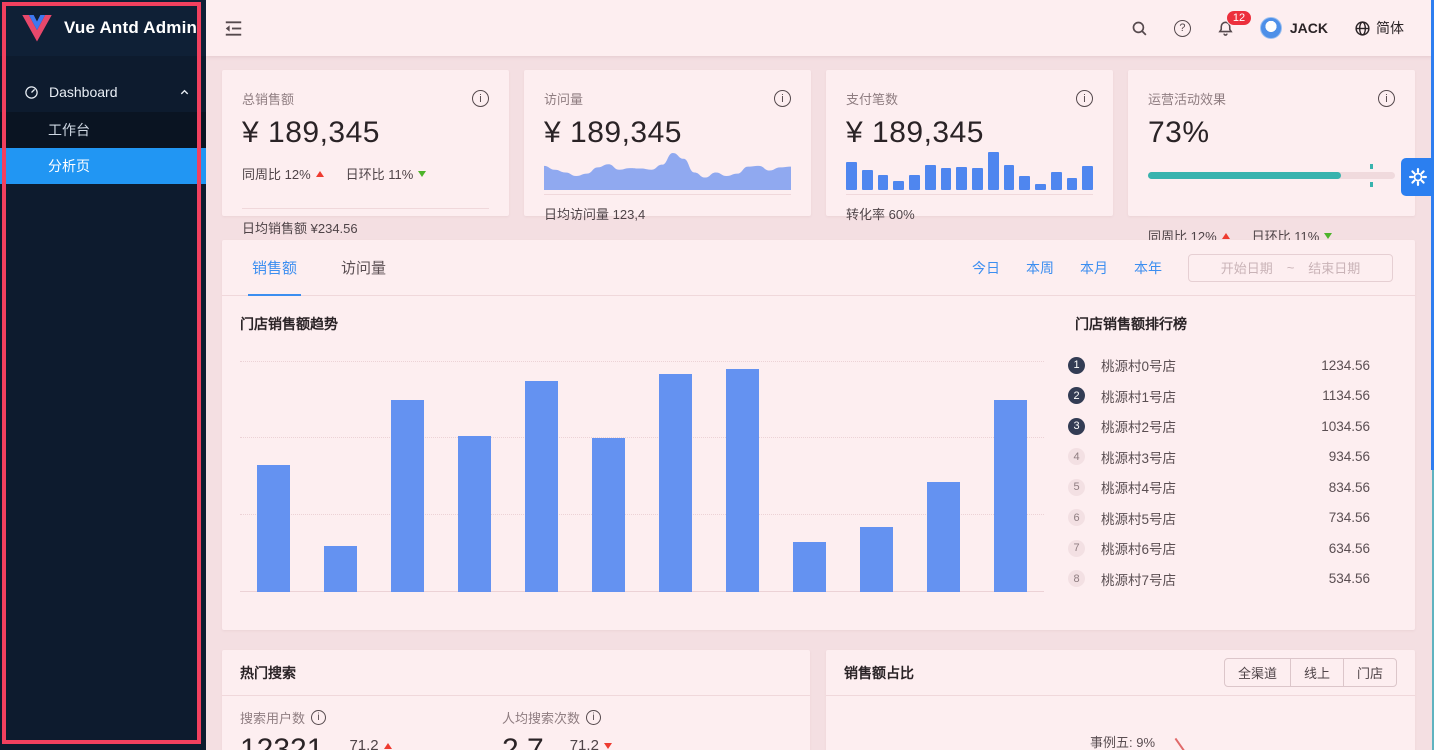  I want to click on stat-footer: 转化率 60%, so click(880, 214).